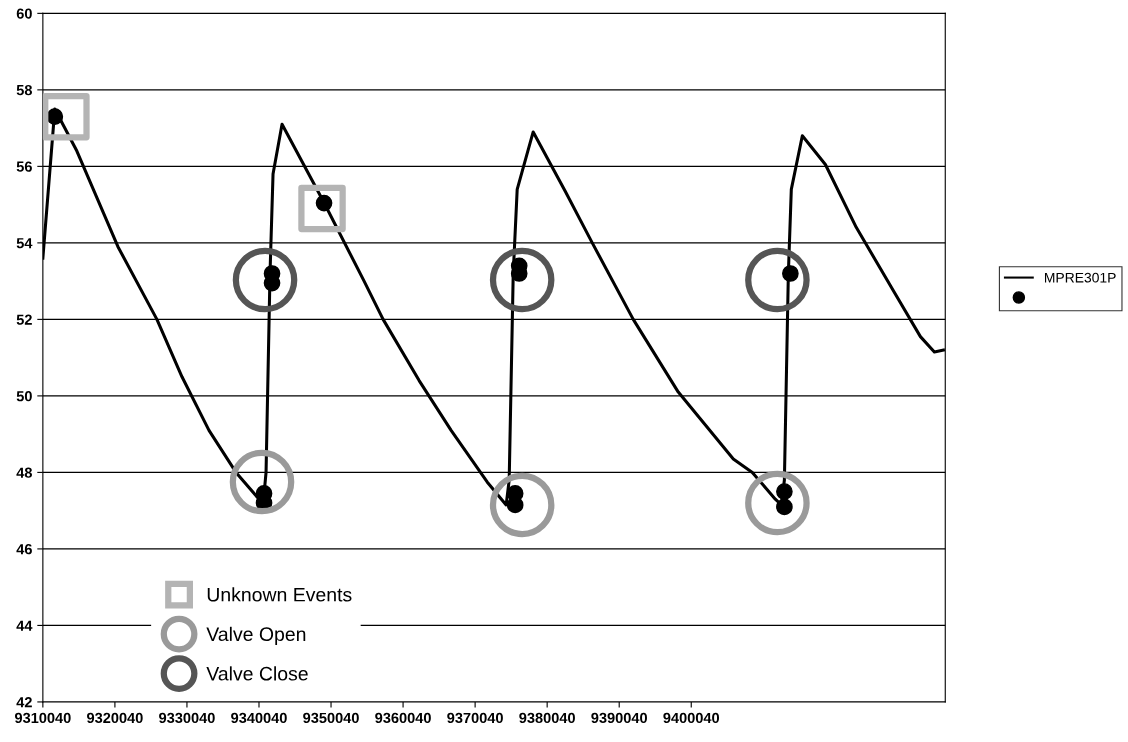 The image size is (1128, 742). Describe the element at coordinates (257, 673) in the screenshot. I see `legend-label: Valve Close` at that location.